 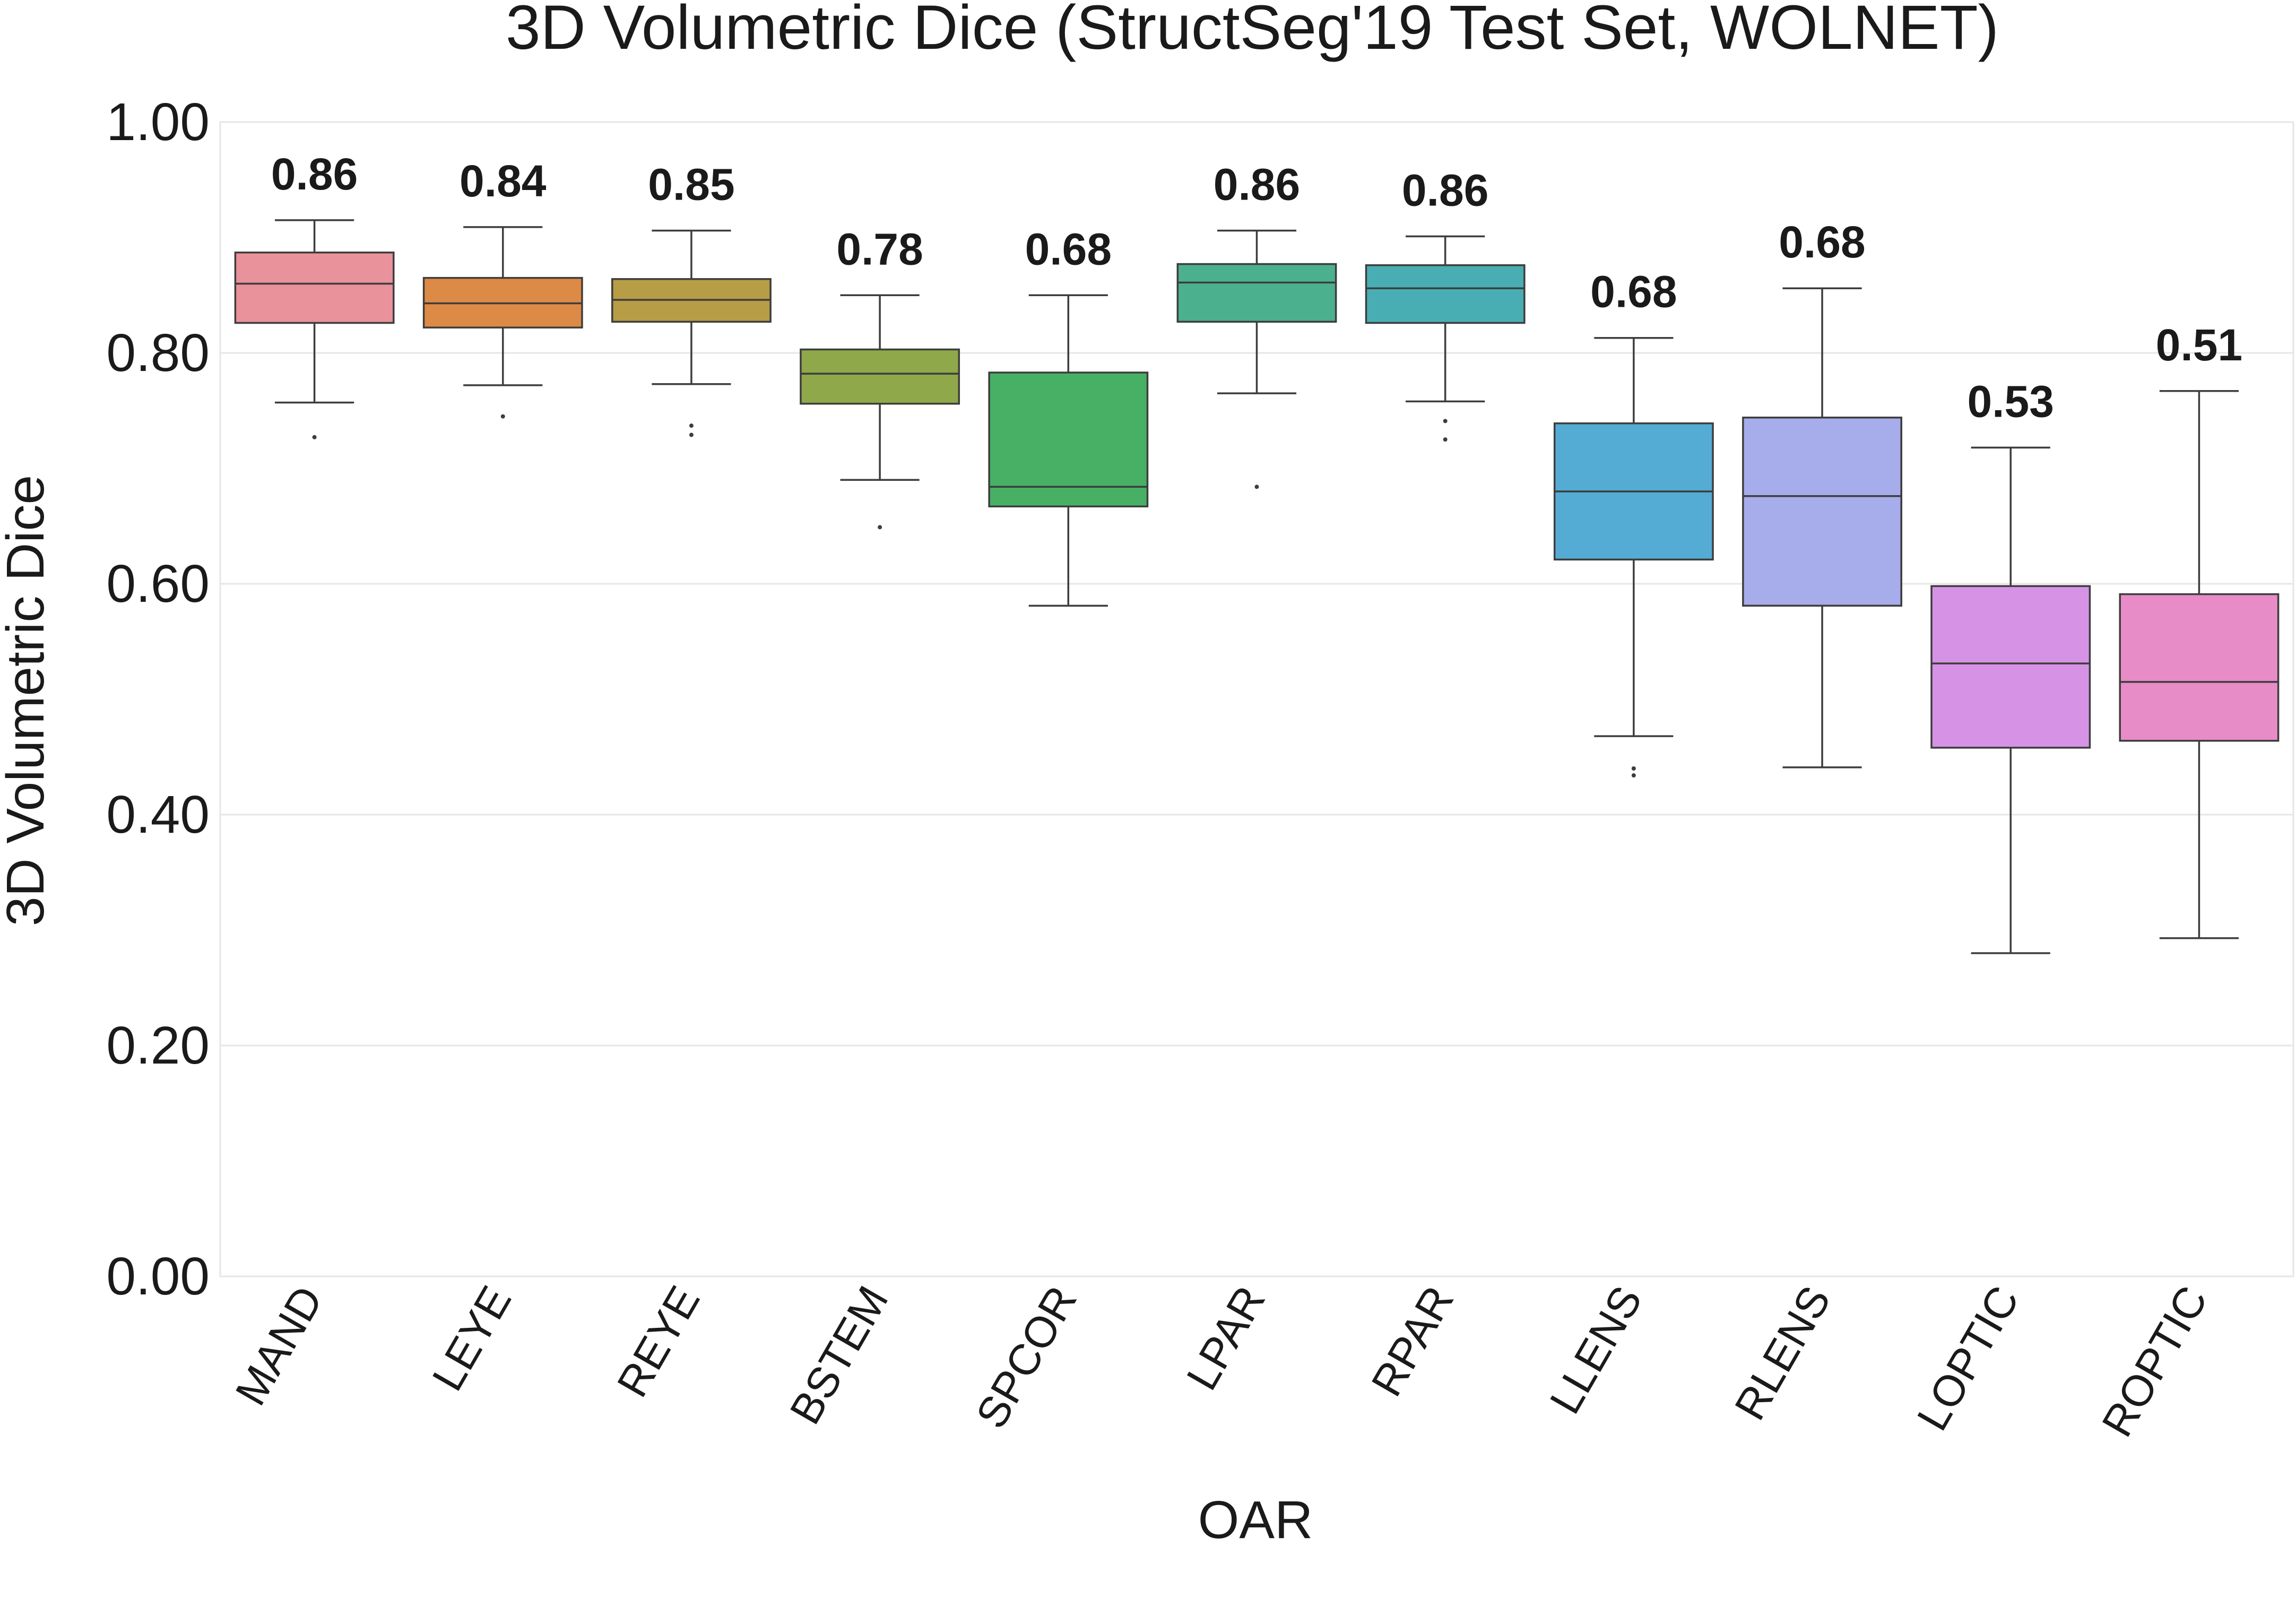 I want to click on x-tick-label: LPAR, so click(x=1226, y=1338).